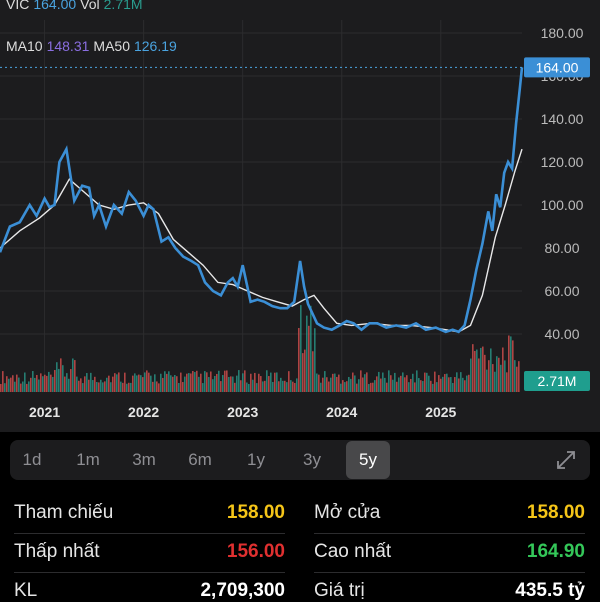 This screenshot has height=602, width=600. I want to click on volume-badge-label: 2.71M, so click(557, 381).